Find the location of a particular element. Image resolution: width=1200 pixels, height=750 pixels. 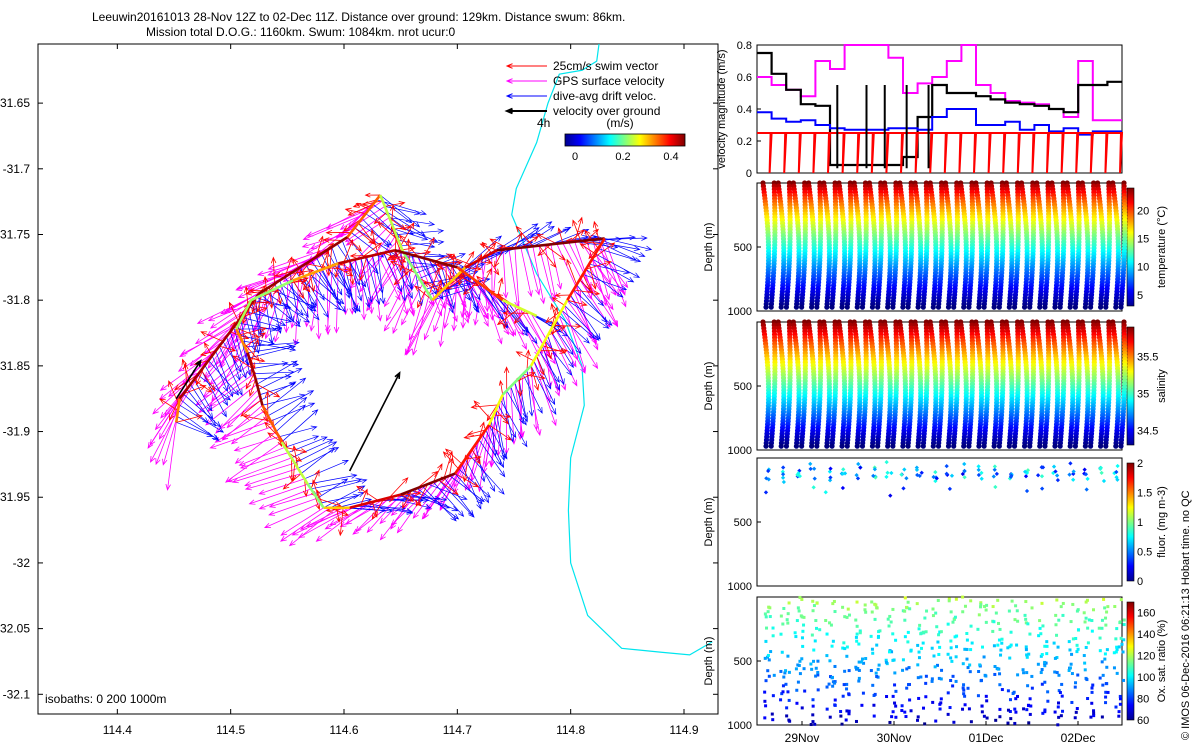

y-tick-label: -31.8 is located at coordinates (17, 300).